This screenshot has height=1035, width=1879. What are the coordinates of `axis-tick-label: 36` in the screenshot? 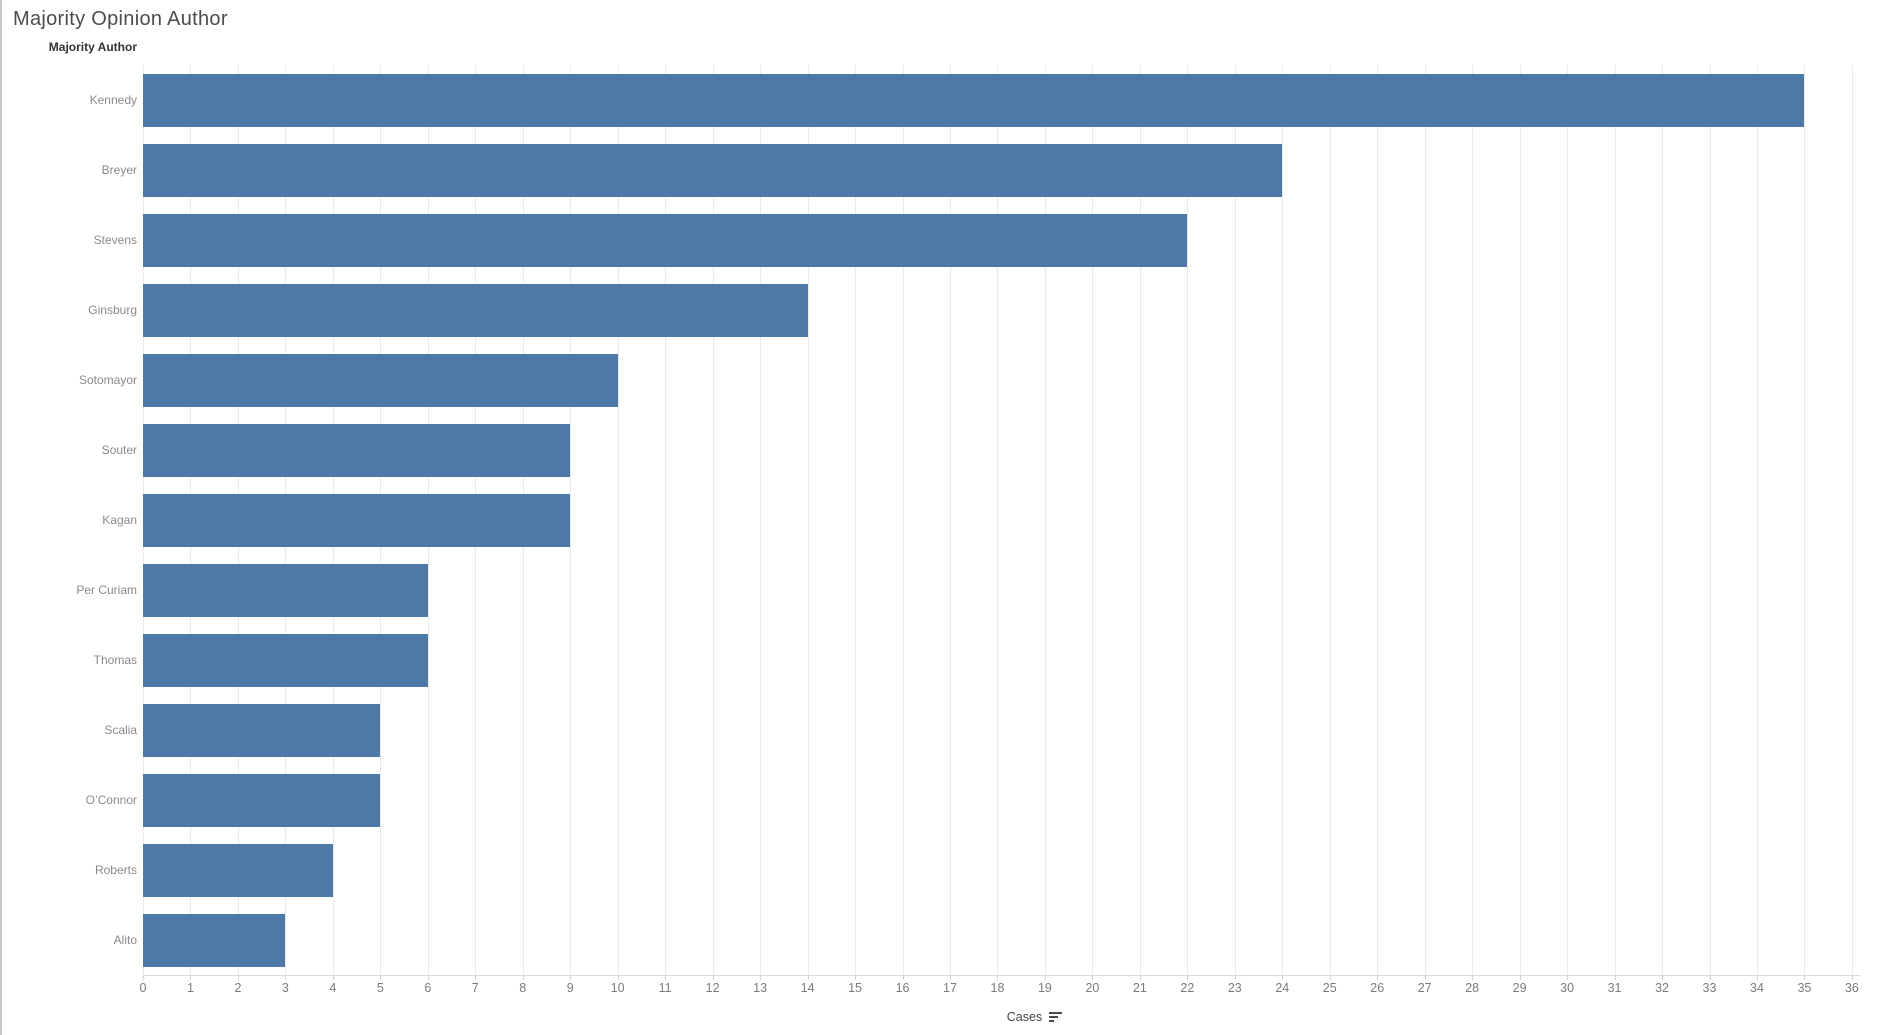 It's located at (1851, 988).